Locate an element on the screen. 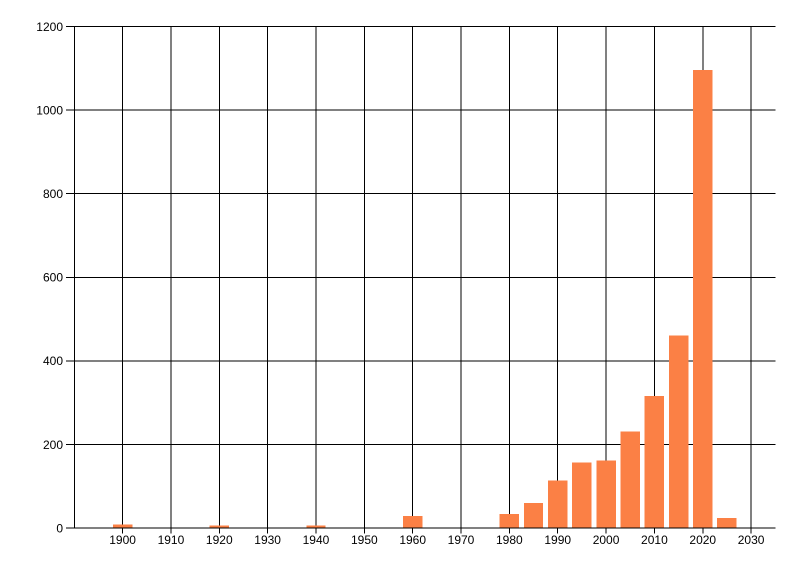  x-tick-label: 1940 is located at coordinates (316, 540).